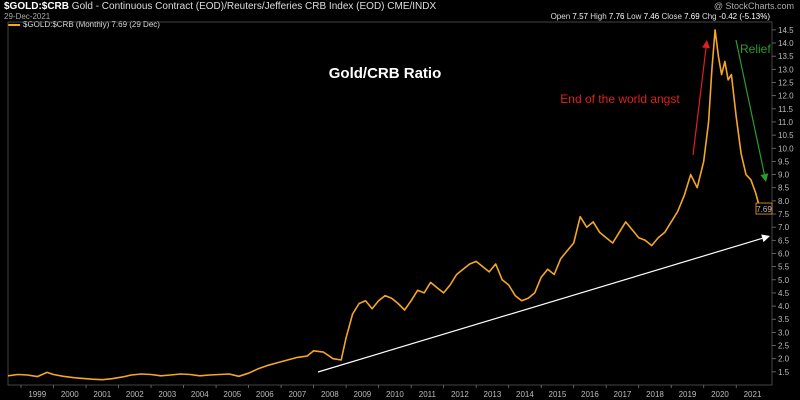  I want to click on y-tick-label: 2.0, so click(784, 359).